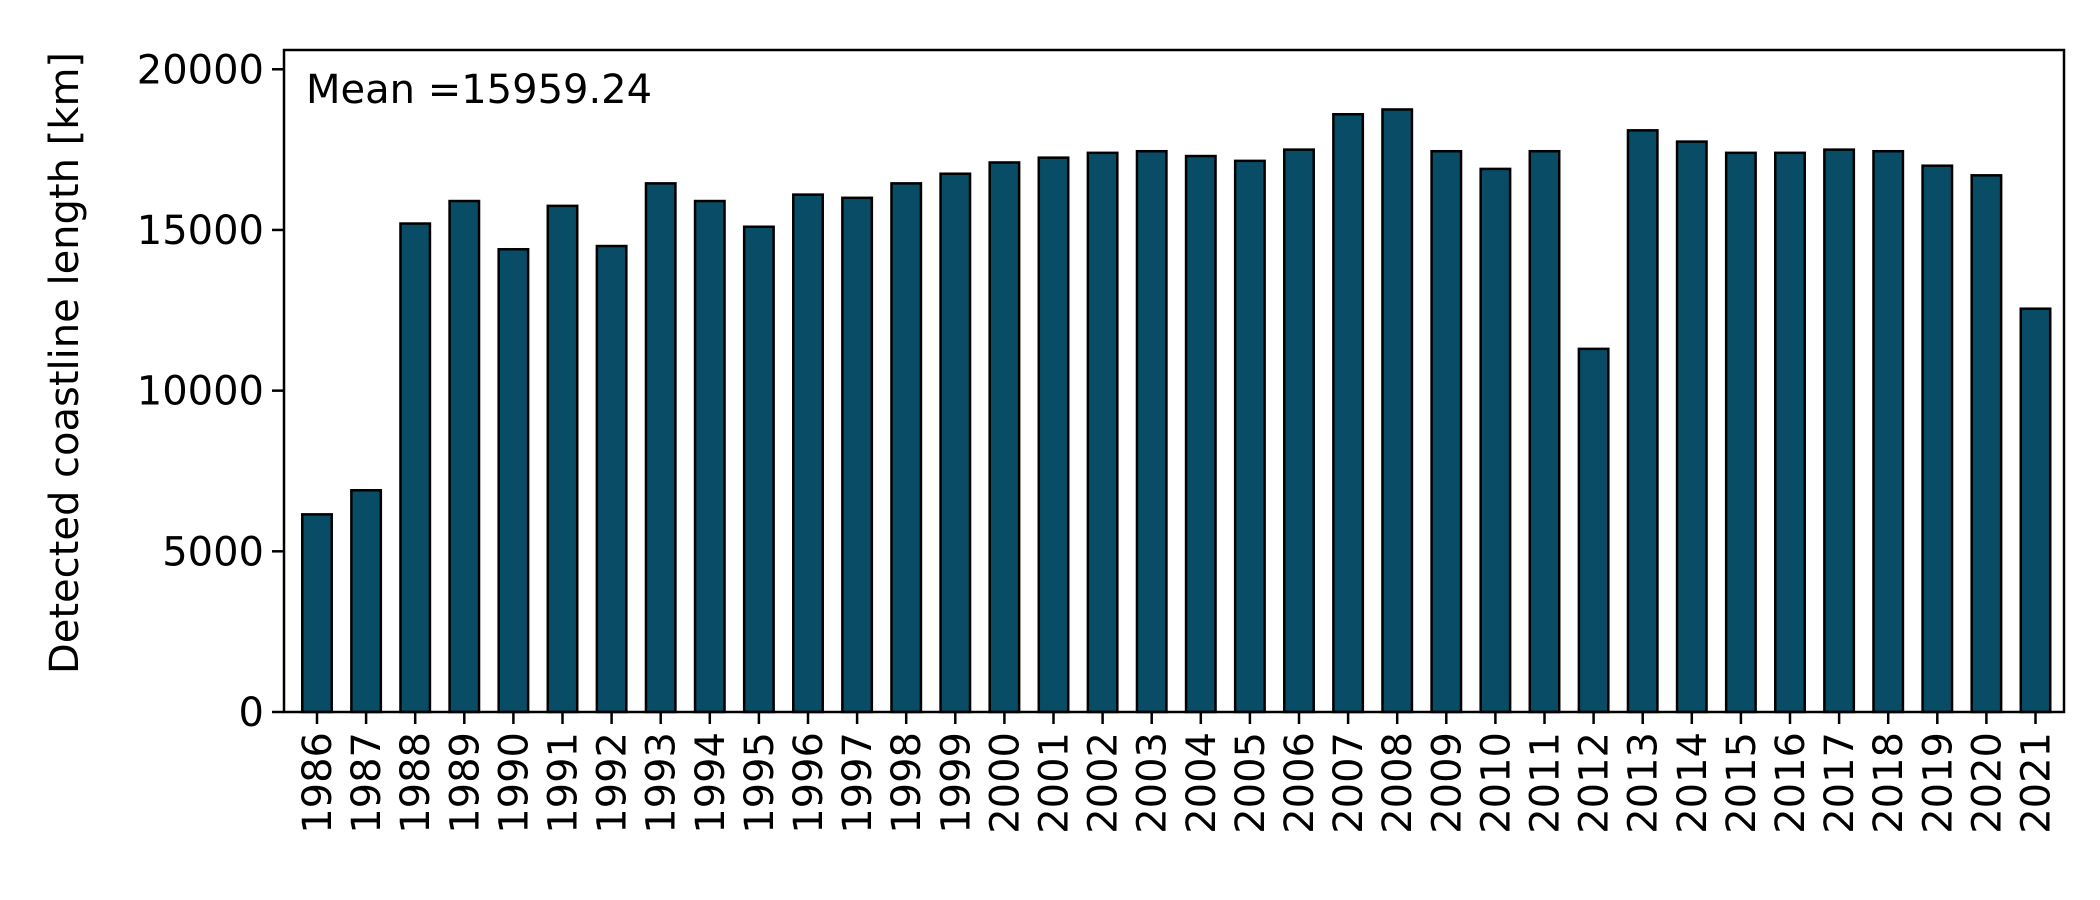 This screenshot has width=2100, height=900. Describe the element at coordinates (808, 453) in the screenshot. I see `bar-1996` at that location.